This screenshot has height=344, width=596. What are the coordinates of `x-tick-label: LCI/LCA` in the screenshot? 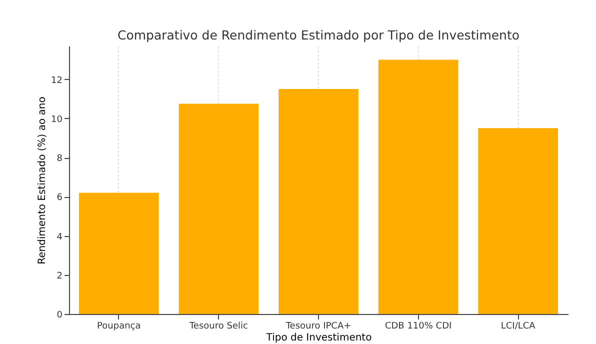 It's located at (518, 327).